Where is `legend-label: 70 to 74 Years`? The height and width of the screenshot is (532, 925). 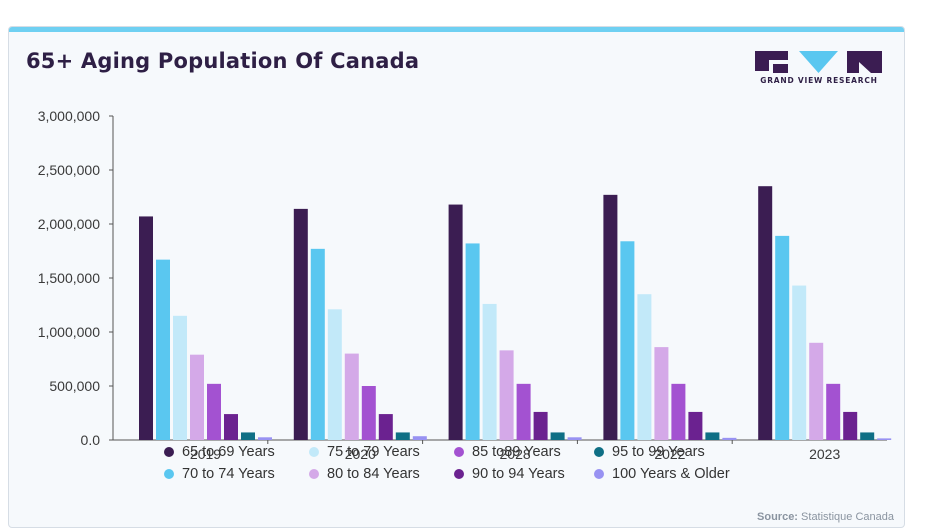
legend-label: 70 to 74 Years is located at coordinates (228, 474).